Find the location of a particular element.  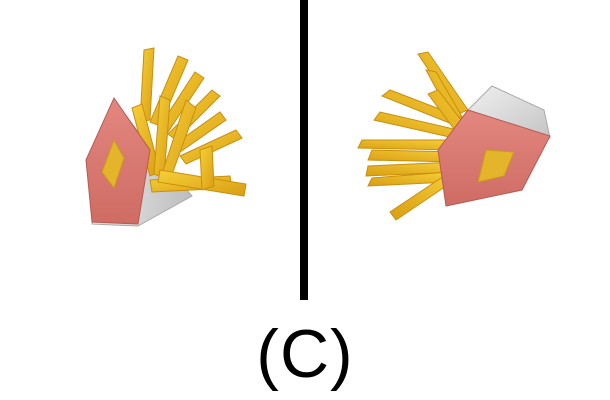

fries-front is located at coordinates (189, 146).